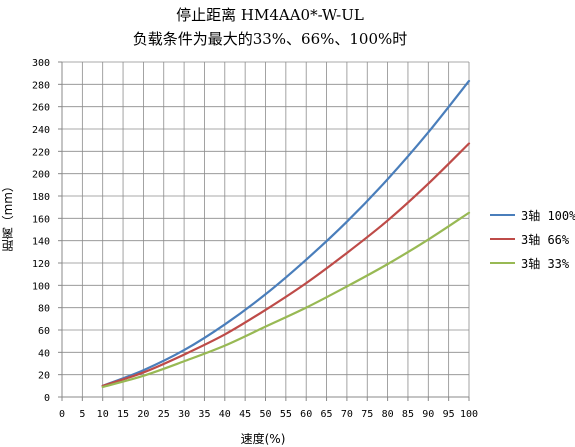 This screenshot has width=575, height=447. I want to click on y-tick-label: 40, so click(44, 353).